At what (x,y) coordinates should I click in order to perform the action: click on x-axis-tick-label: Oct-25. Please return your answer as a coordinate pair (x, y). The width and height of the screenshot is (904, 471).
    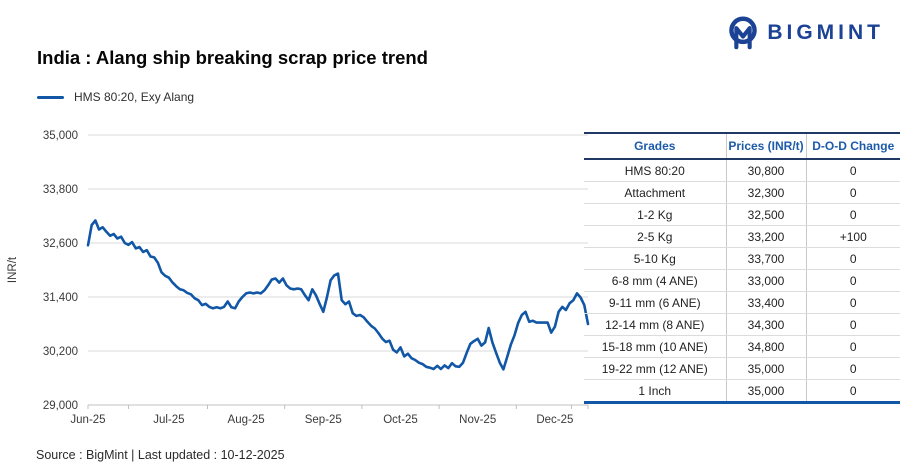
    Looking at the image, I should click on (400, 420).